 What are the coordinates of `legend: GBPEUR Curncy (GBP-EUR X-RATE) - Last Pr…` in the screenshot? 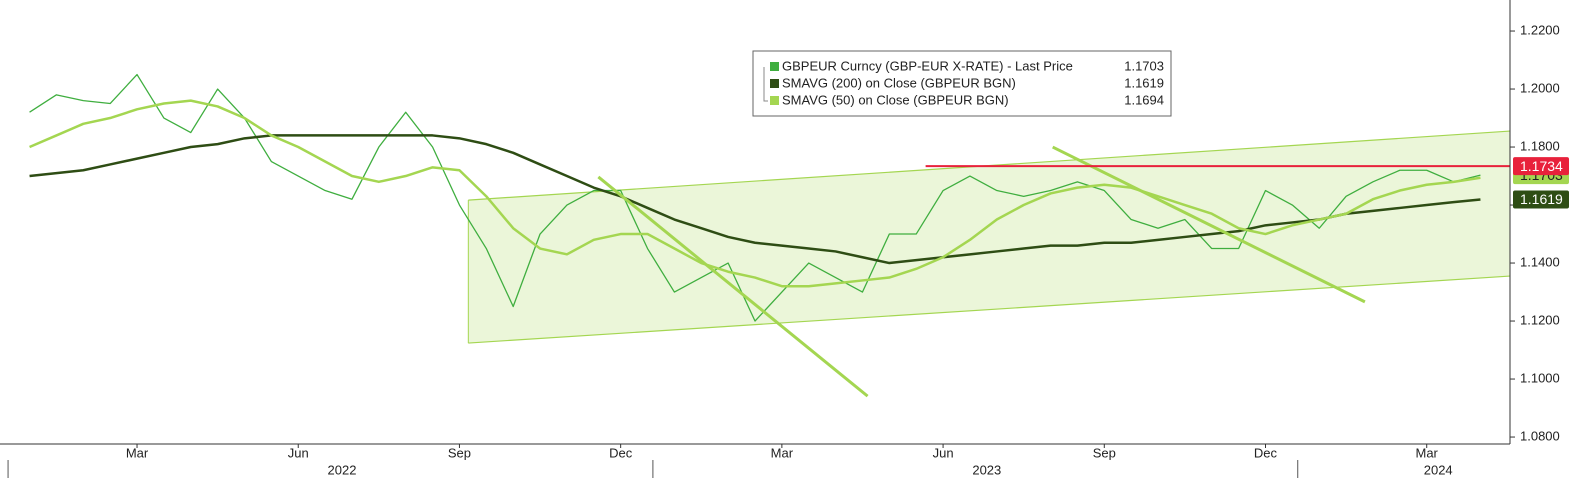 It's located at (962, 83).